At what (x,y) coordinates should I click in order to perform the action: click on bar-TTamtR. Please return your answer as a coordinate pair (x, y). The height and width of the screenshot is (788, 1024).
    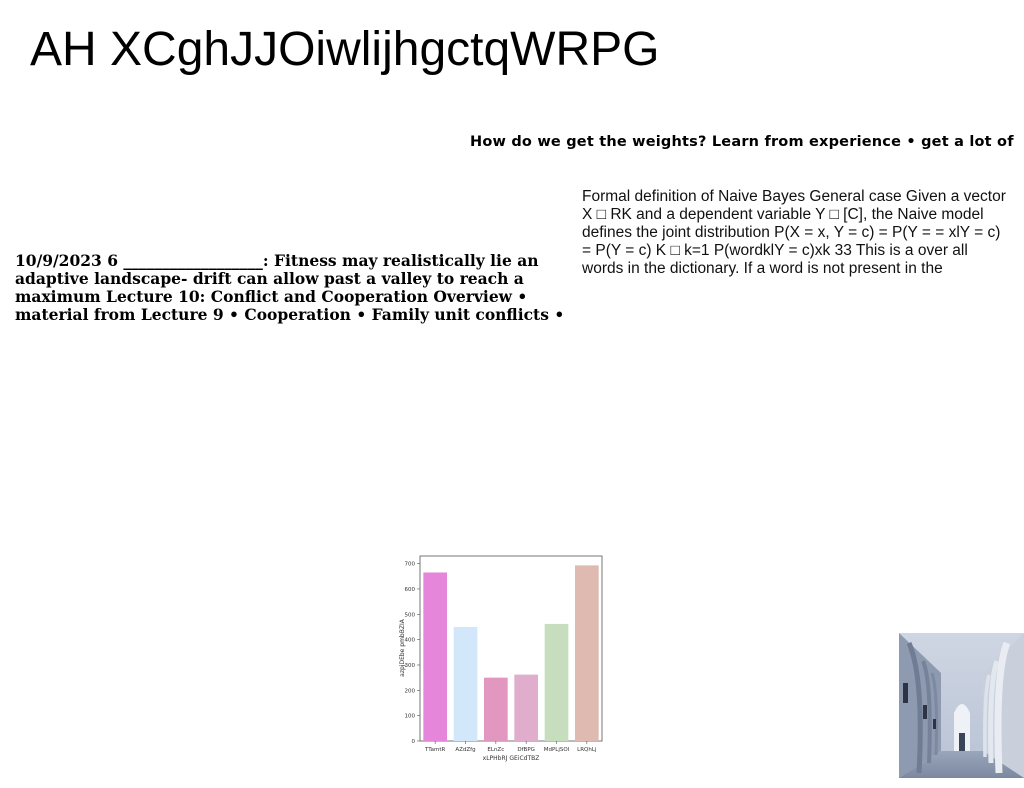
    Looking at the image, I should click on (435, 656).